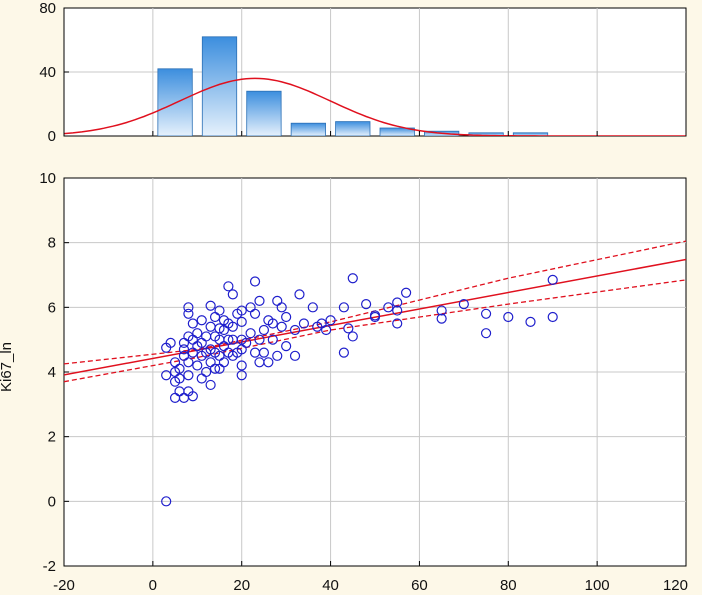 The width and height of the screenshot is (702, 595). I want to click on scatter-x-tick-label: 120, so click(675, 585).